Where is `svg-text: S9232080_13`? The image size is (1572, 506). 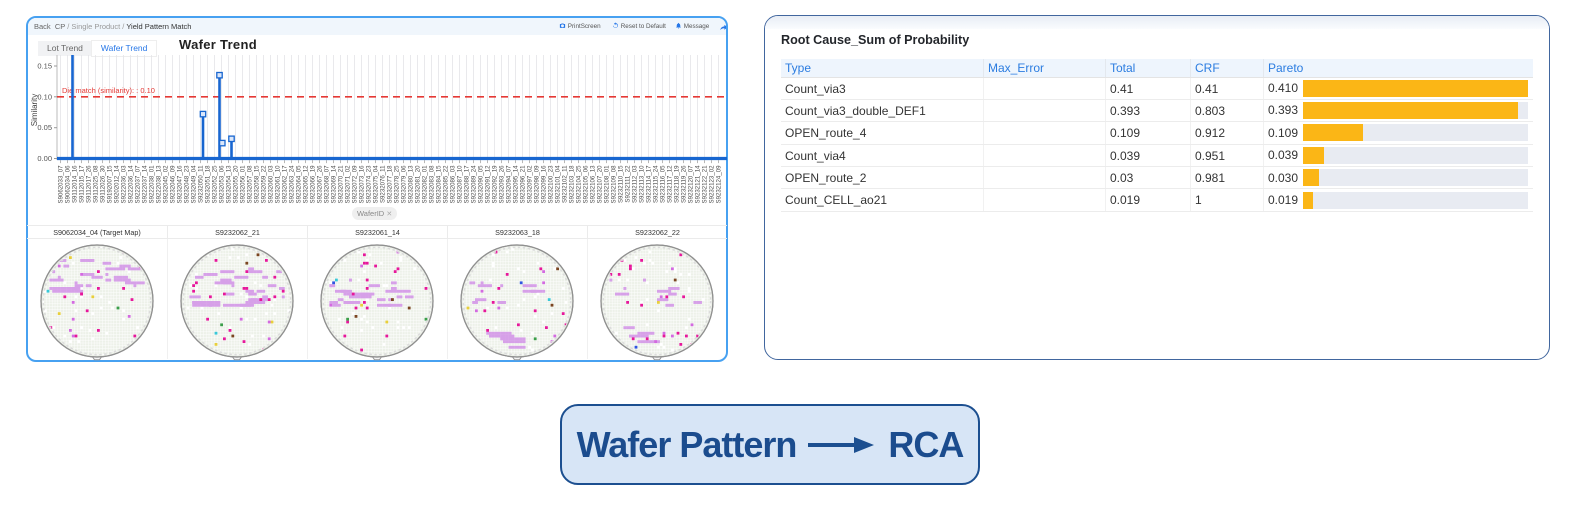
svg-text: S9232080_13 is located at coordinates (410, 184).